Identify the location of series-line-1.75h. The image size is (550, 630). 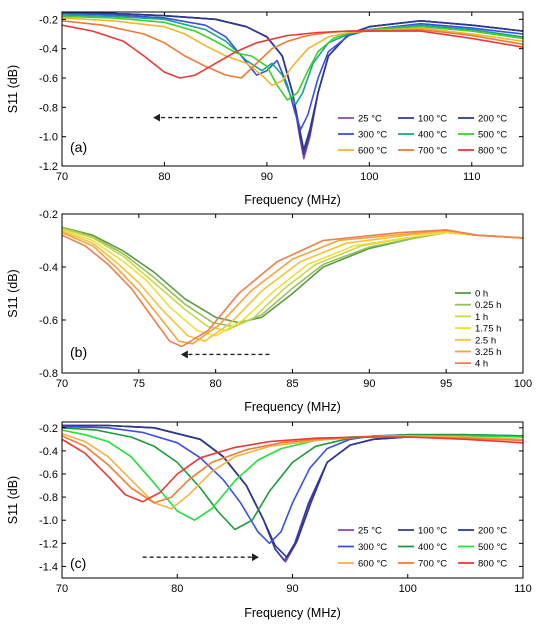
(292, 283).